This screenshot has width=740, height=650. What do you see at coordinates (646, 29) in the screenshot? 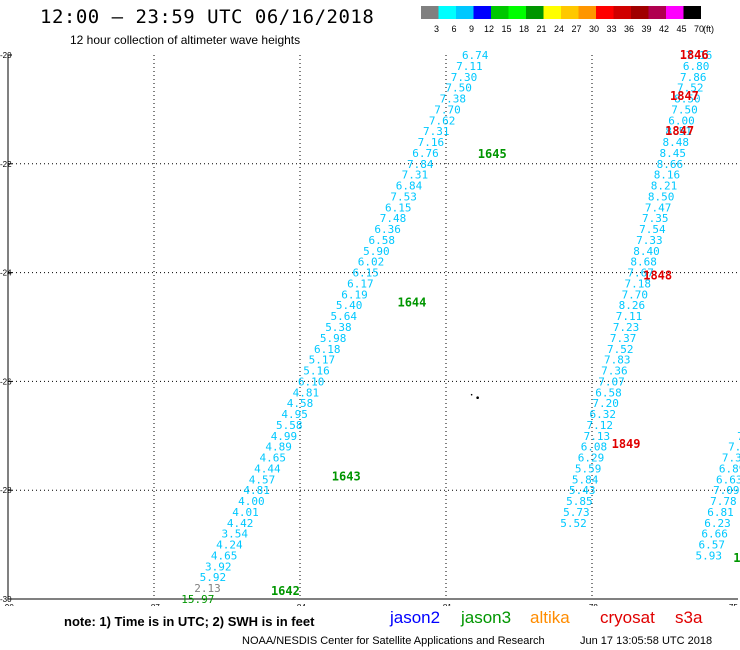
I see `legend-label: 39` at bounding box center [646, 29].